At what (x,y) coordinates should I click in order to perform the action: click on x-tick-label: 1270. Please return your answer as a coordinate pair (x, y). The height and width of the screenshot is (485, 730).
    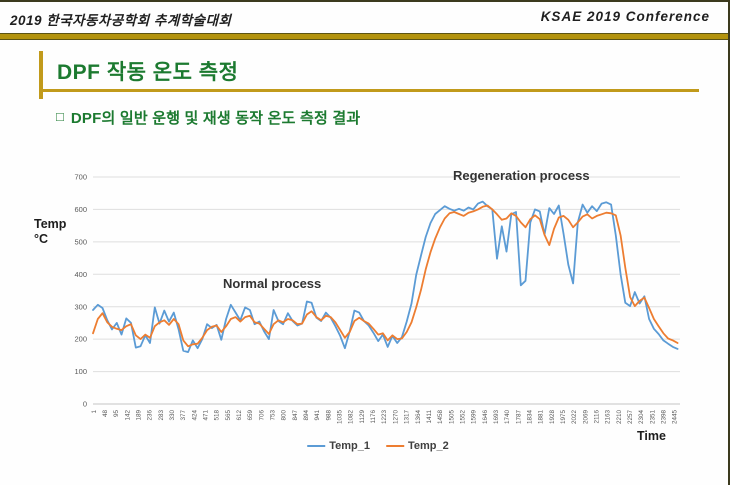
    Looking at the image, I should click on (395, 417).